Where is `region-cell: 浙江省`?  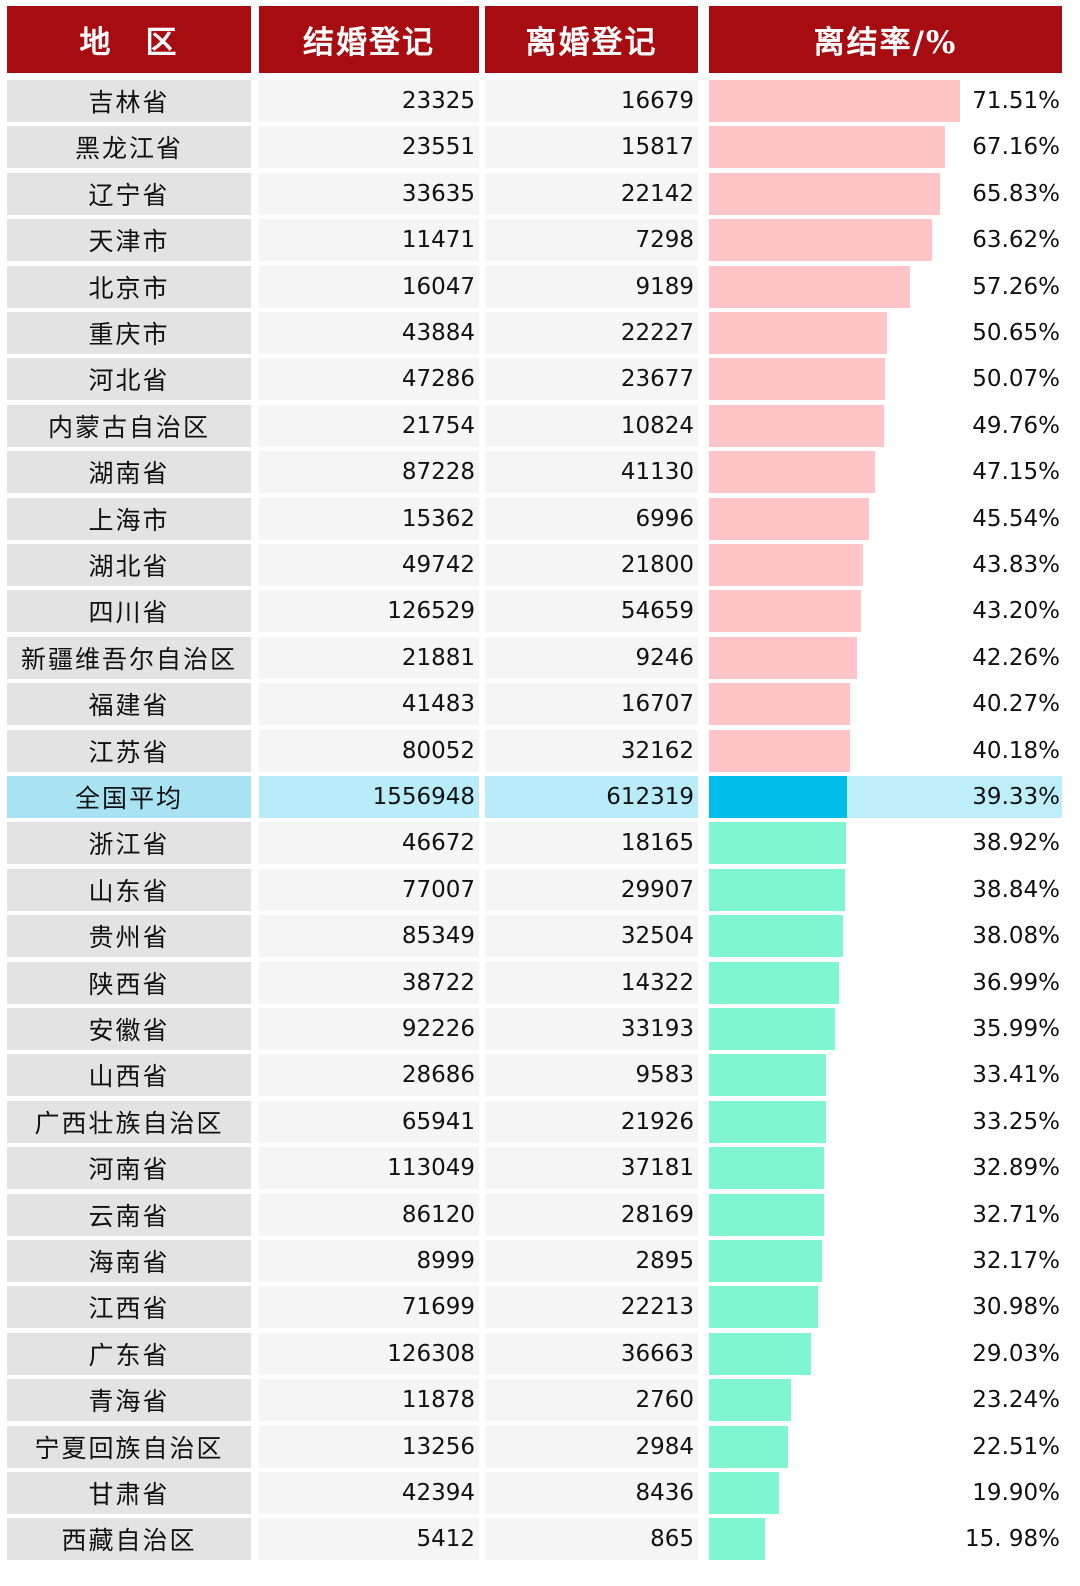
region-cell: 浙江省 is located at coordinates (129, 843).